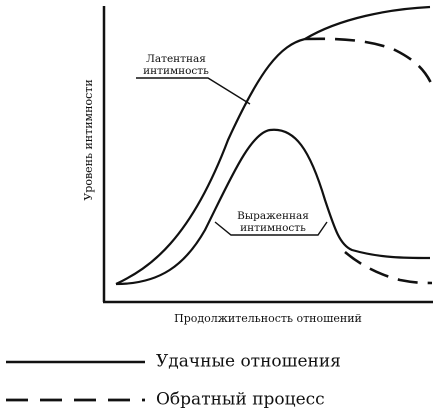 The height and width of the screenshot is (413, 440). Describe the element at coordinates (193, 91) in the screenshot. I see `latent-label-pointer` at that location.